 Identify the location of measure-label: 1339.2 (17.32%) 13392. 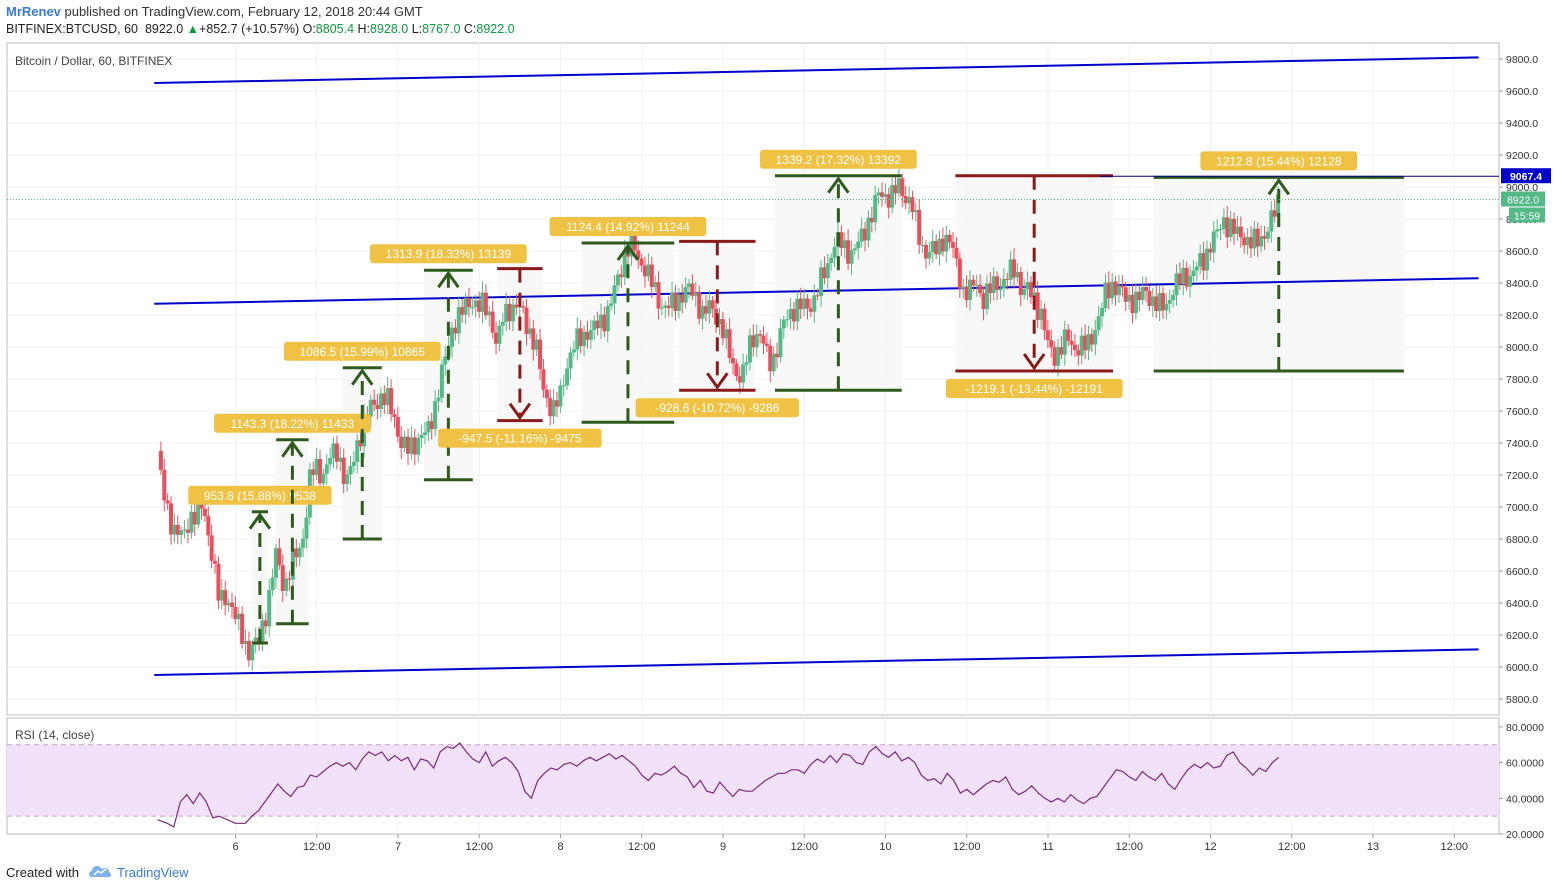
(839, 160).